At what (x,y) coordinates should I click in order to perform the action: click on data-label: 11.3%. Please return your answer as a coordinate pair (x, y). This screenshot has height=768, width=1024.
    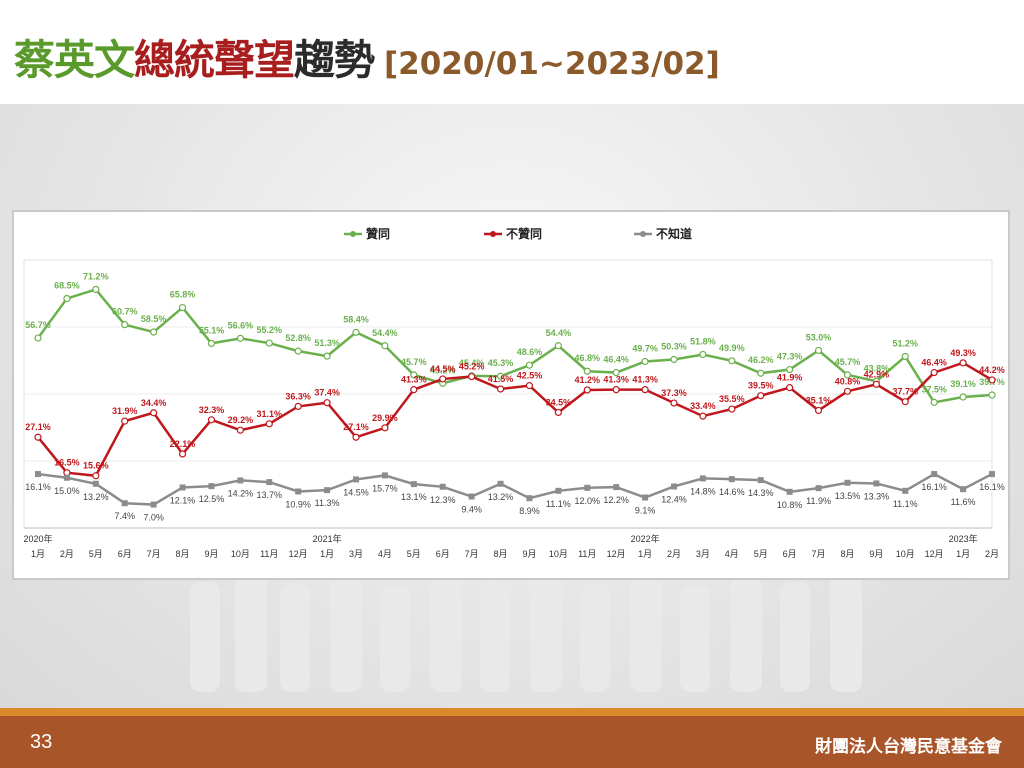
    Looking at the image, I should click on (327, 503).